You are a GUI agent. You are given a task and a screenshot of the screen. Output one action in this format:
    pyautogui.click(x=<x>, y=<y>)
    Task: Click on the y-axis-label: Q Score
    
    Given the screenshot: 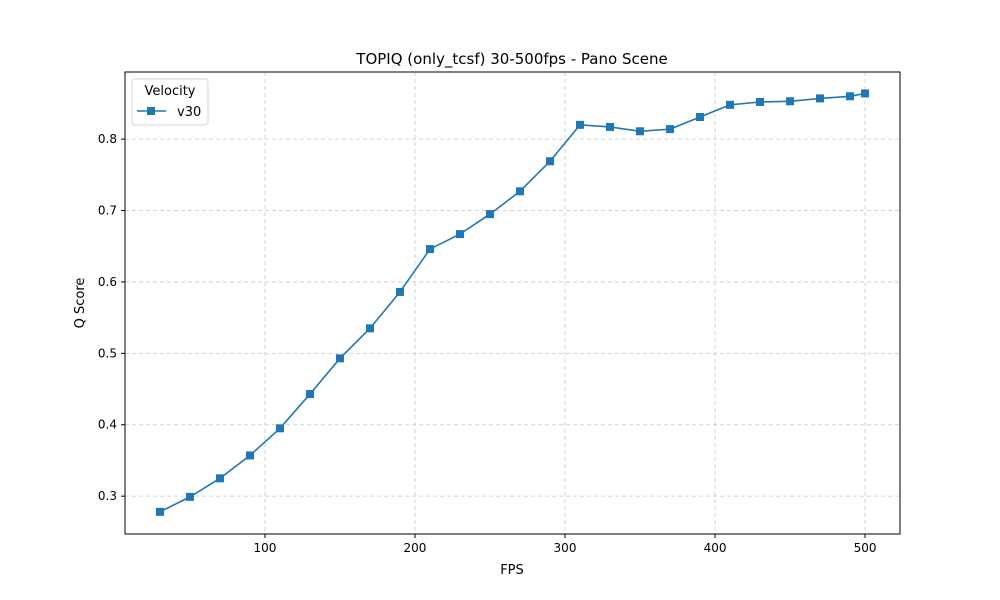 What is the action you would take?
    pyautogui.click(x=80, y=303)
    